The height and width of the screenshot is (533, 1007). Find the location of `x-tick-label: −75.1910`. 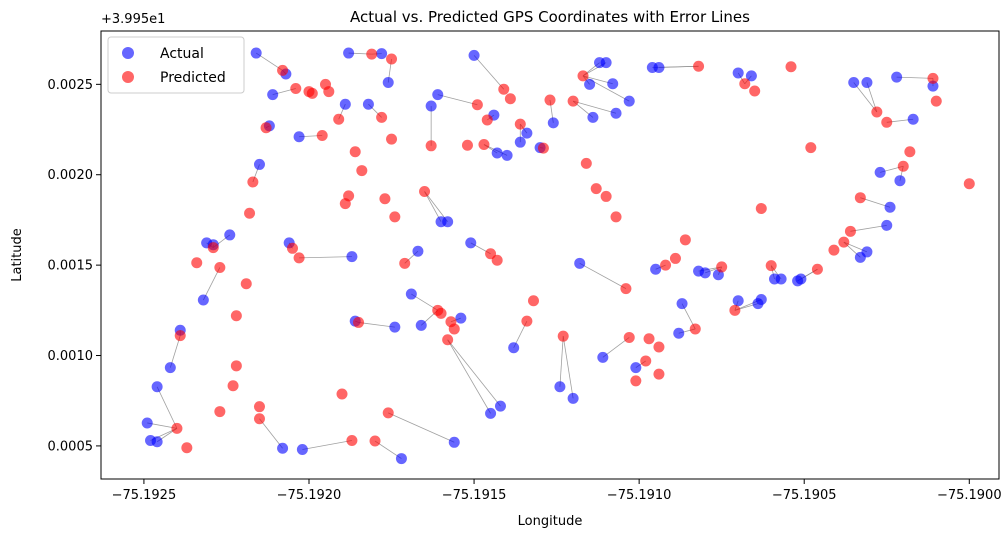

x-tick-label: −75.1910 is located at coordinates (639, 495).